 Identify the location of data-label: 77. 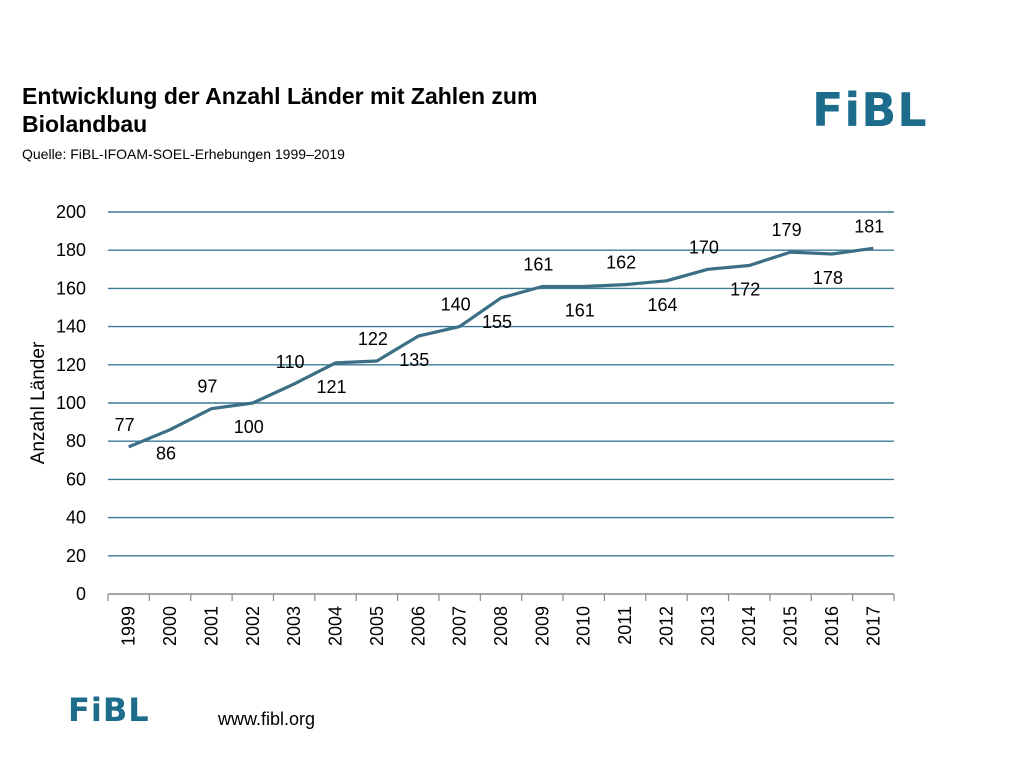
(125, 425).